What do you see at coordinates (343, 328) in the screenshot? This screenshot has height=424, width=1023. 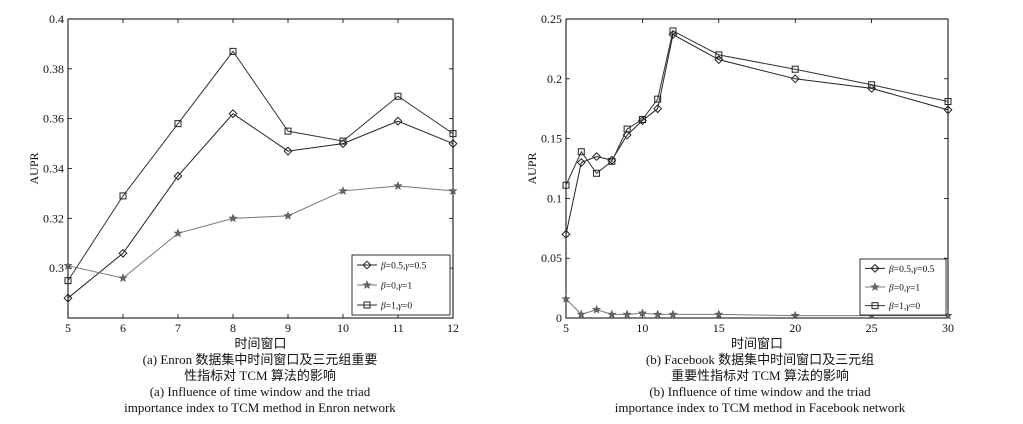 I see `chart-a-x-tick-label: 10` at bounding box center [343, 328].